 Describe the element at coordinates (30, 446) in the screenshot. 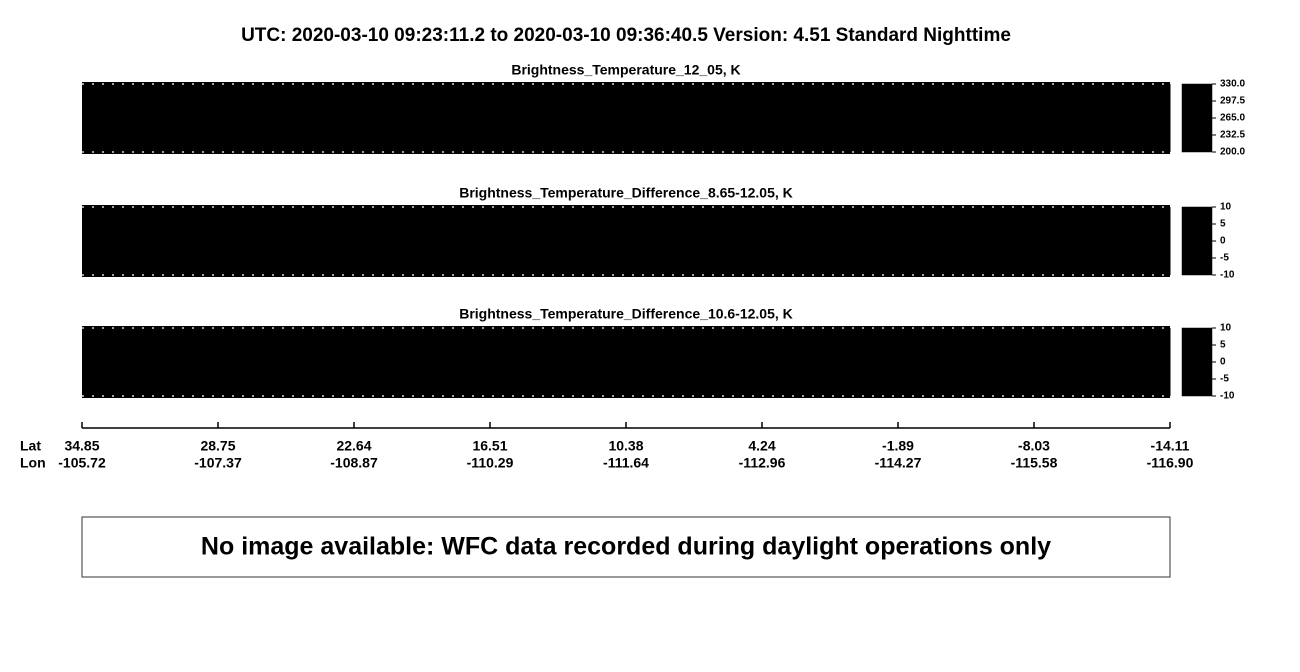

I see `lat-label: Lat` at that location.